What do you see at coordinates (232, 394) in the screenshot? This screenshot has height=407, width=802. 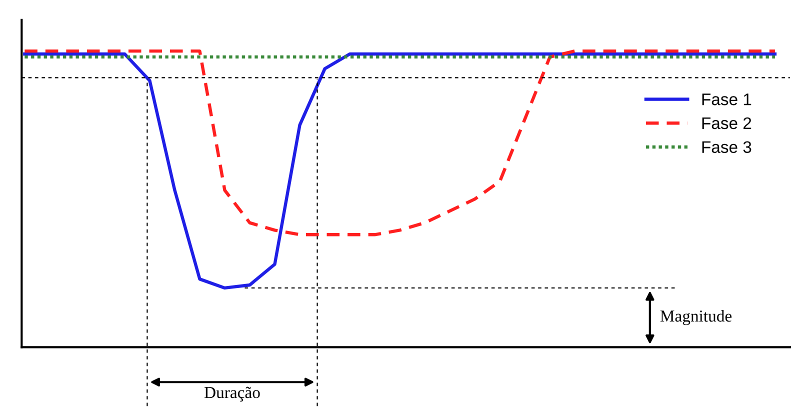 I see `text: Duração` at bounding box center [232, 394].